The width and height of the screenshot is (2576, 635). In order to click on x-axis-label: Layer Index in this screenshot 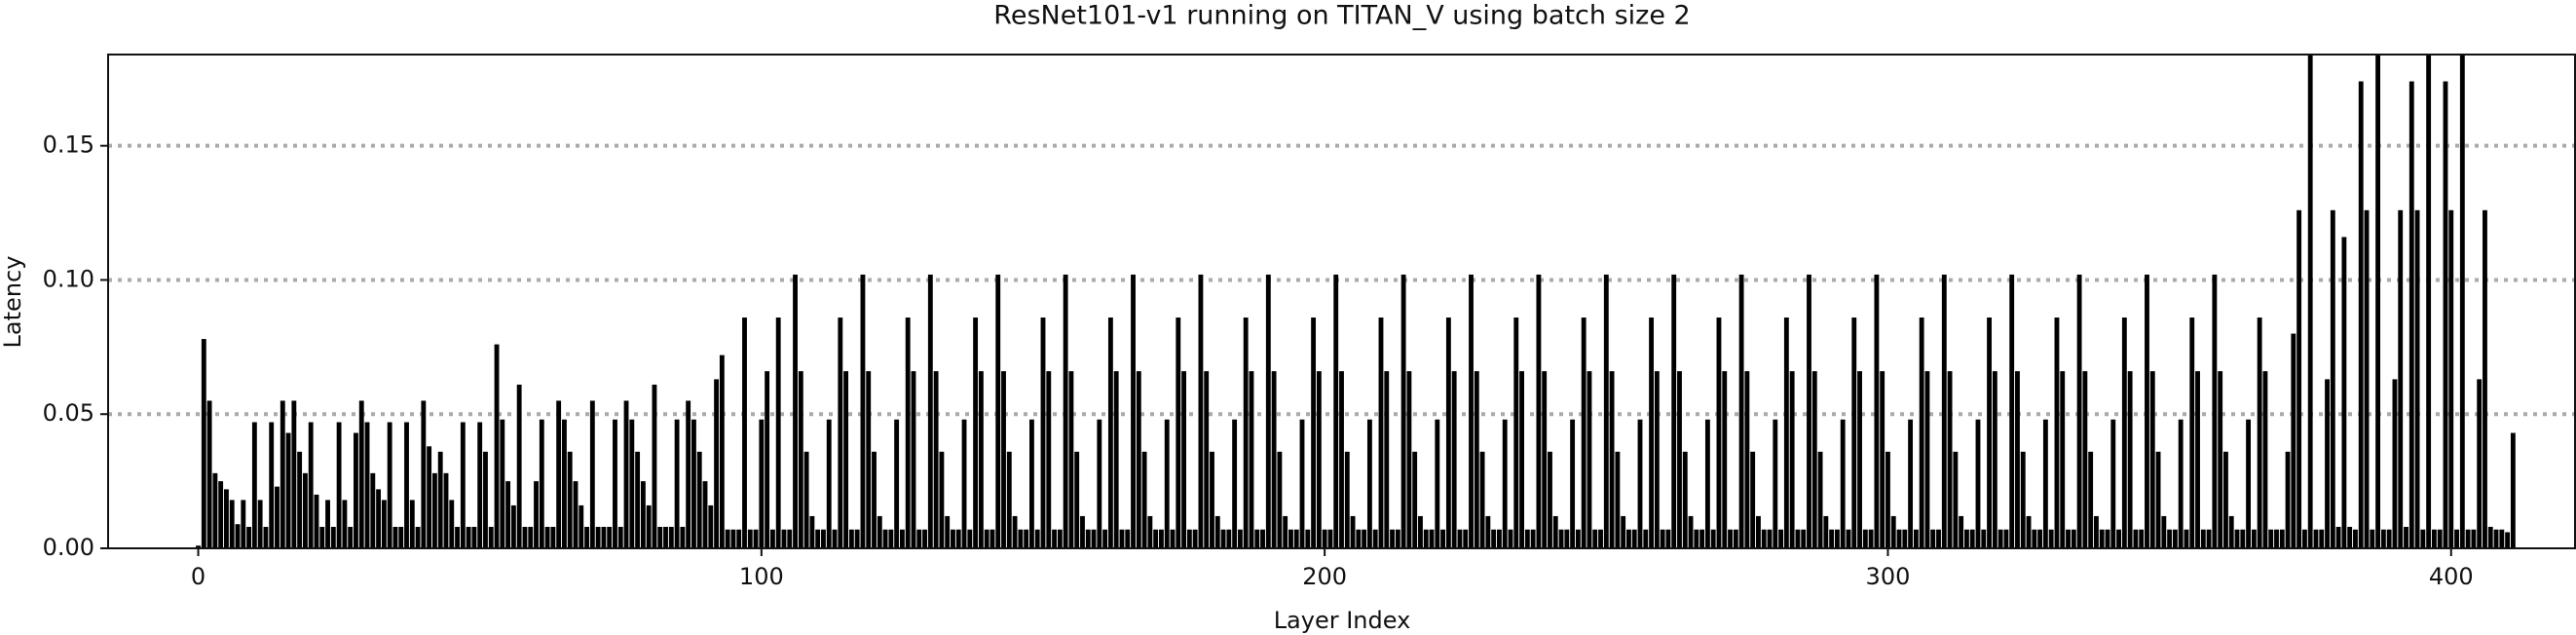, I will do `click(1342, 620)`.